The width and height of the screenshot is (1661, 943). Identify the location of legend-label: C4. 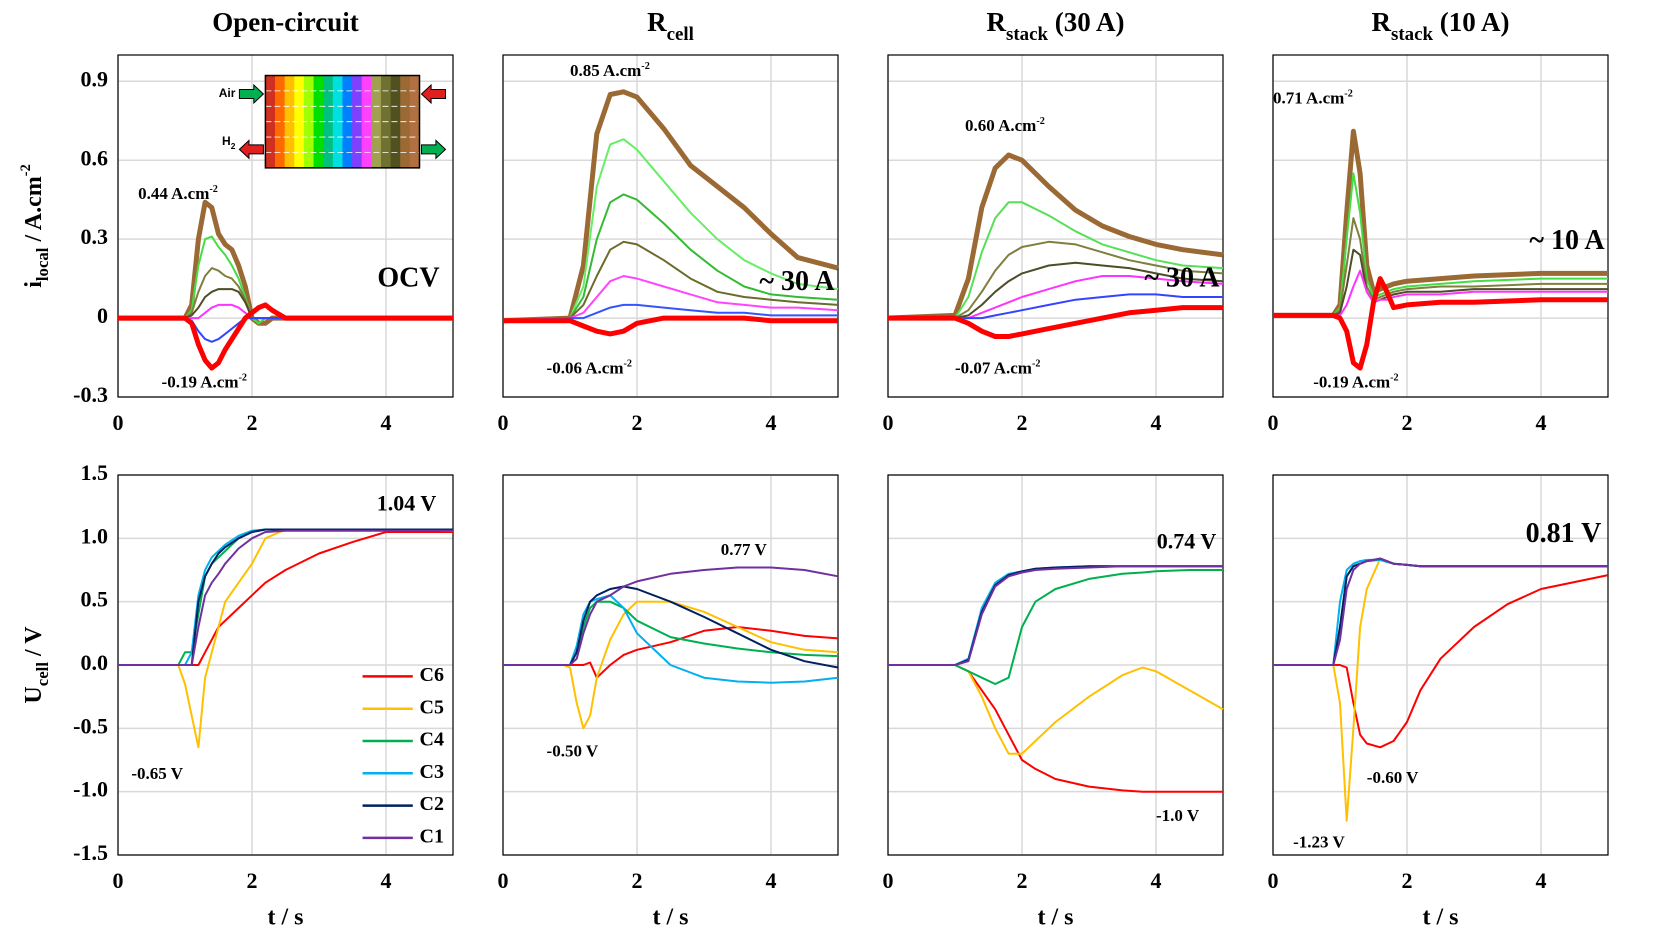
(432, 740).